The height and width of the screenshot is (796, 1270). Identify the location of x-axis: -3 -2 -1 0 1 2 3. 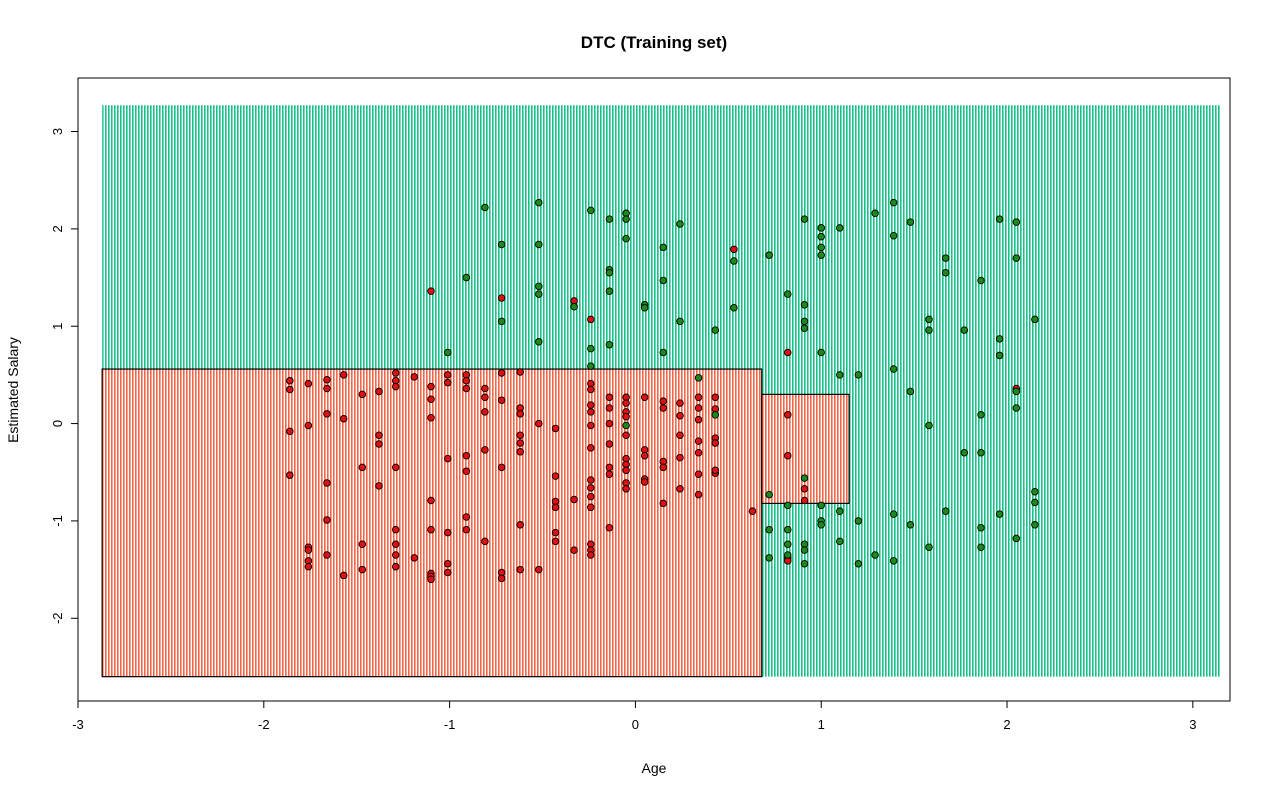
(634, 716).